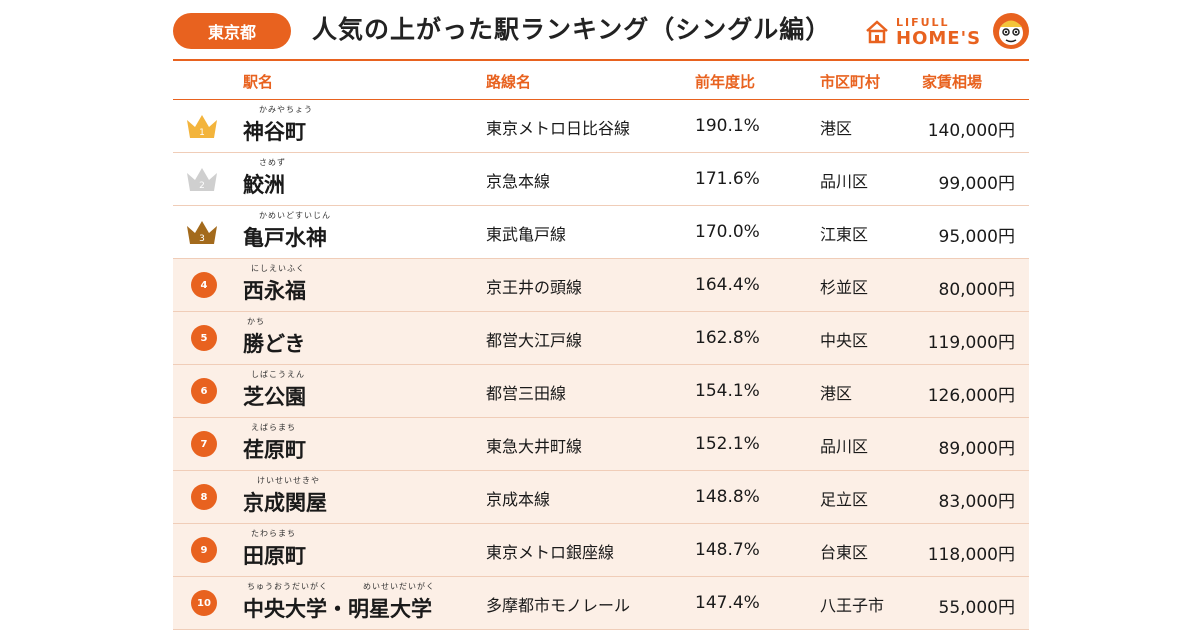  Describe the element at coordinates (232, 31) in the screenshot. I see `region-badge: 東京都` at that location.